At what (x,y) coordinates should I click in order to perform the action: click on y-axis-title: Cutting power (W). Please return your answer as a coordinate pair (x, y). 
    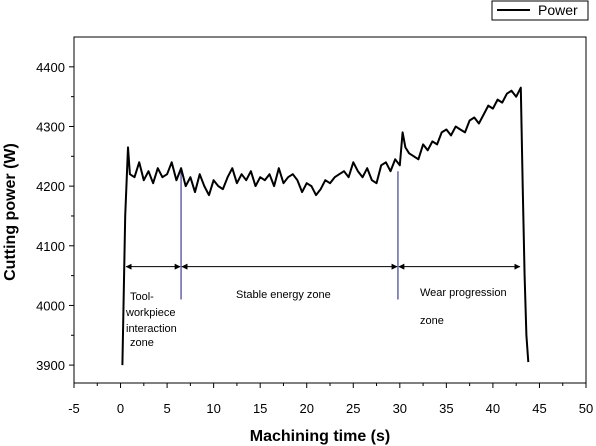
    Looking at the image, I should click on (10, 212).